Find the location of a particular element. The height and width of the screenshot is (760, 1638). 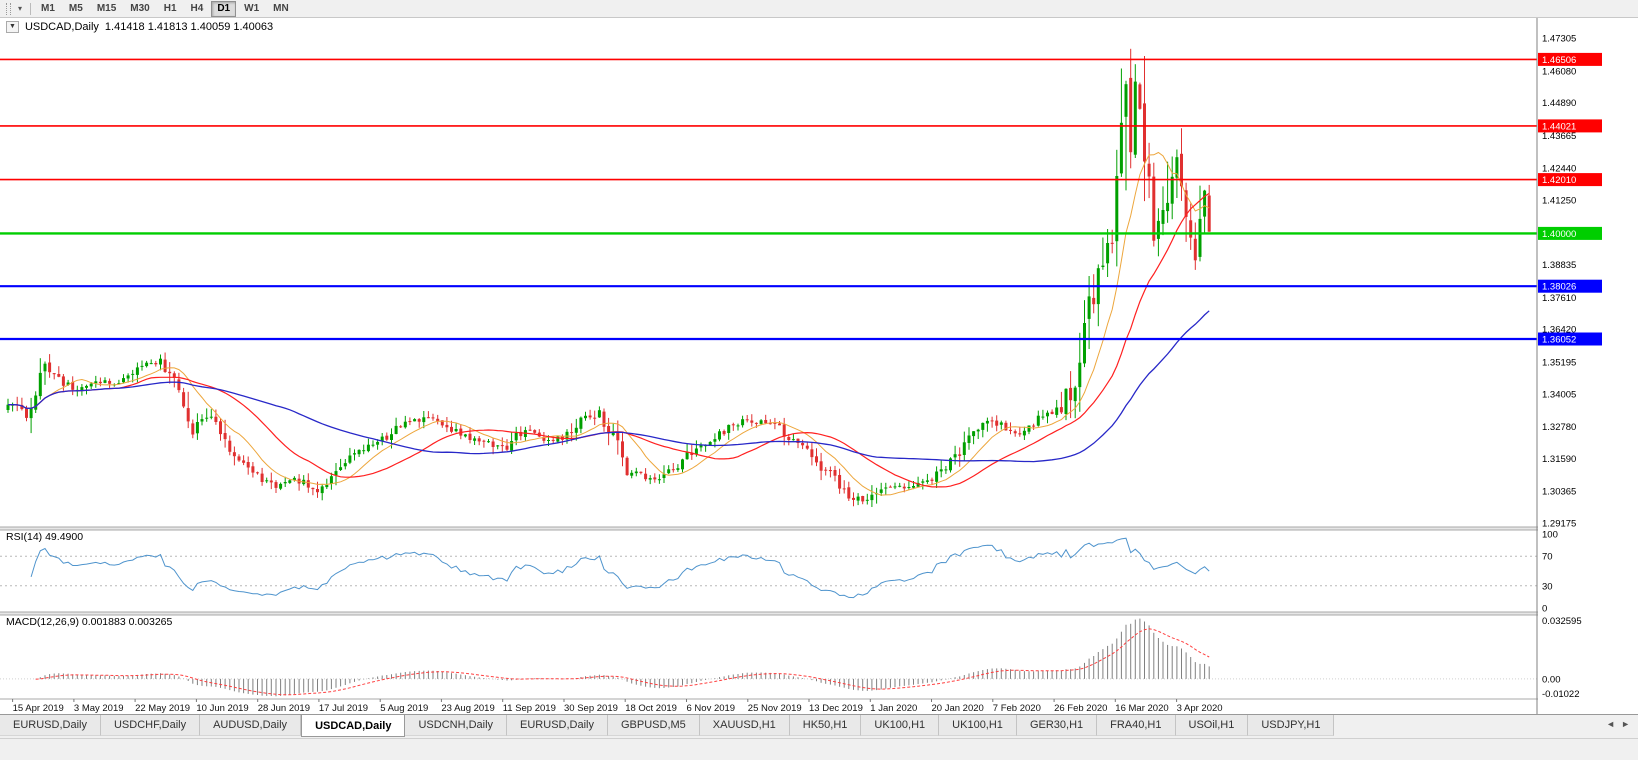

svg-text: 1.44021 is located at coordinates (1559, 126).